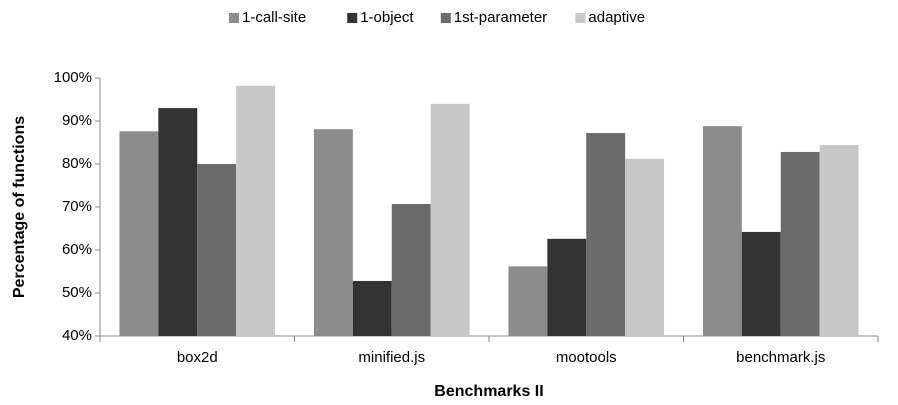 The width and height of the screenshot is (898, 405). What do you see at coordinates (77, 163) in the screenshot?
I see `y-tick-label: 80%` at bounding box center [77, 163].